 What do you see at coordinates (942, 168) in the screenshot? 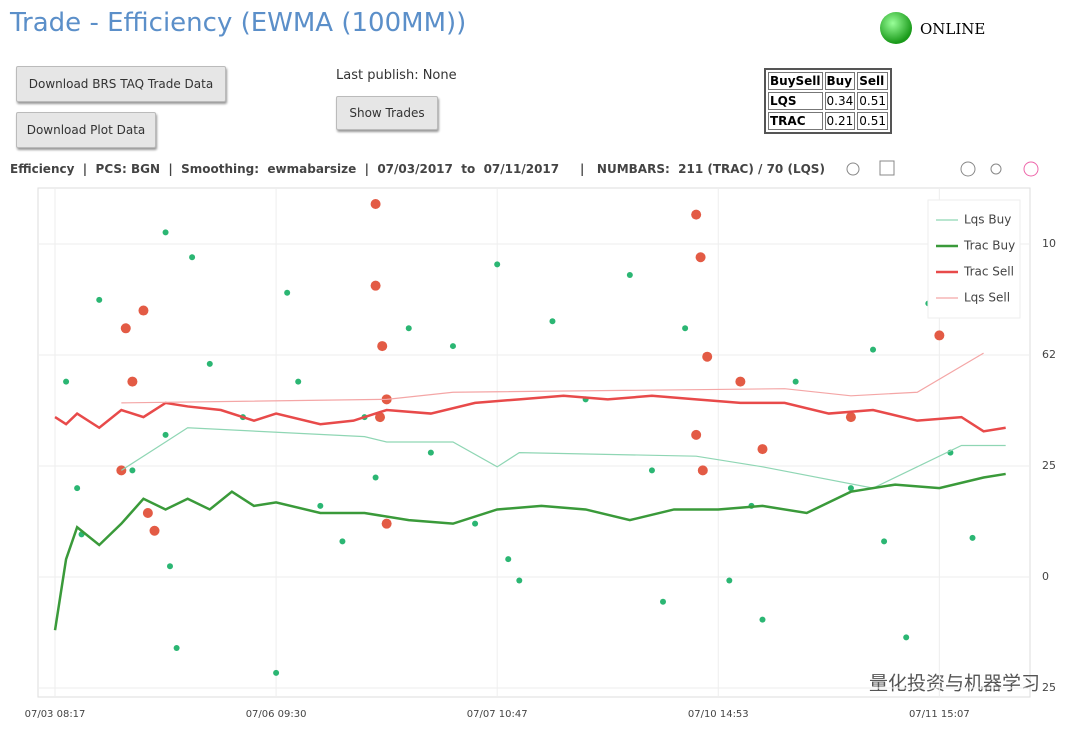
I see `toolbar-icons` at bounding box center [942, 168].